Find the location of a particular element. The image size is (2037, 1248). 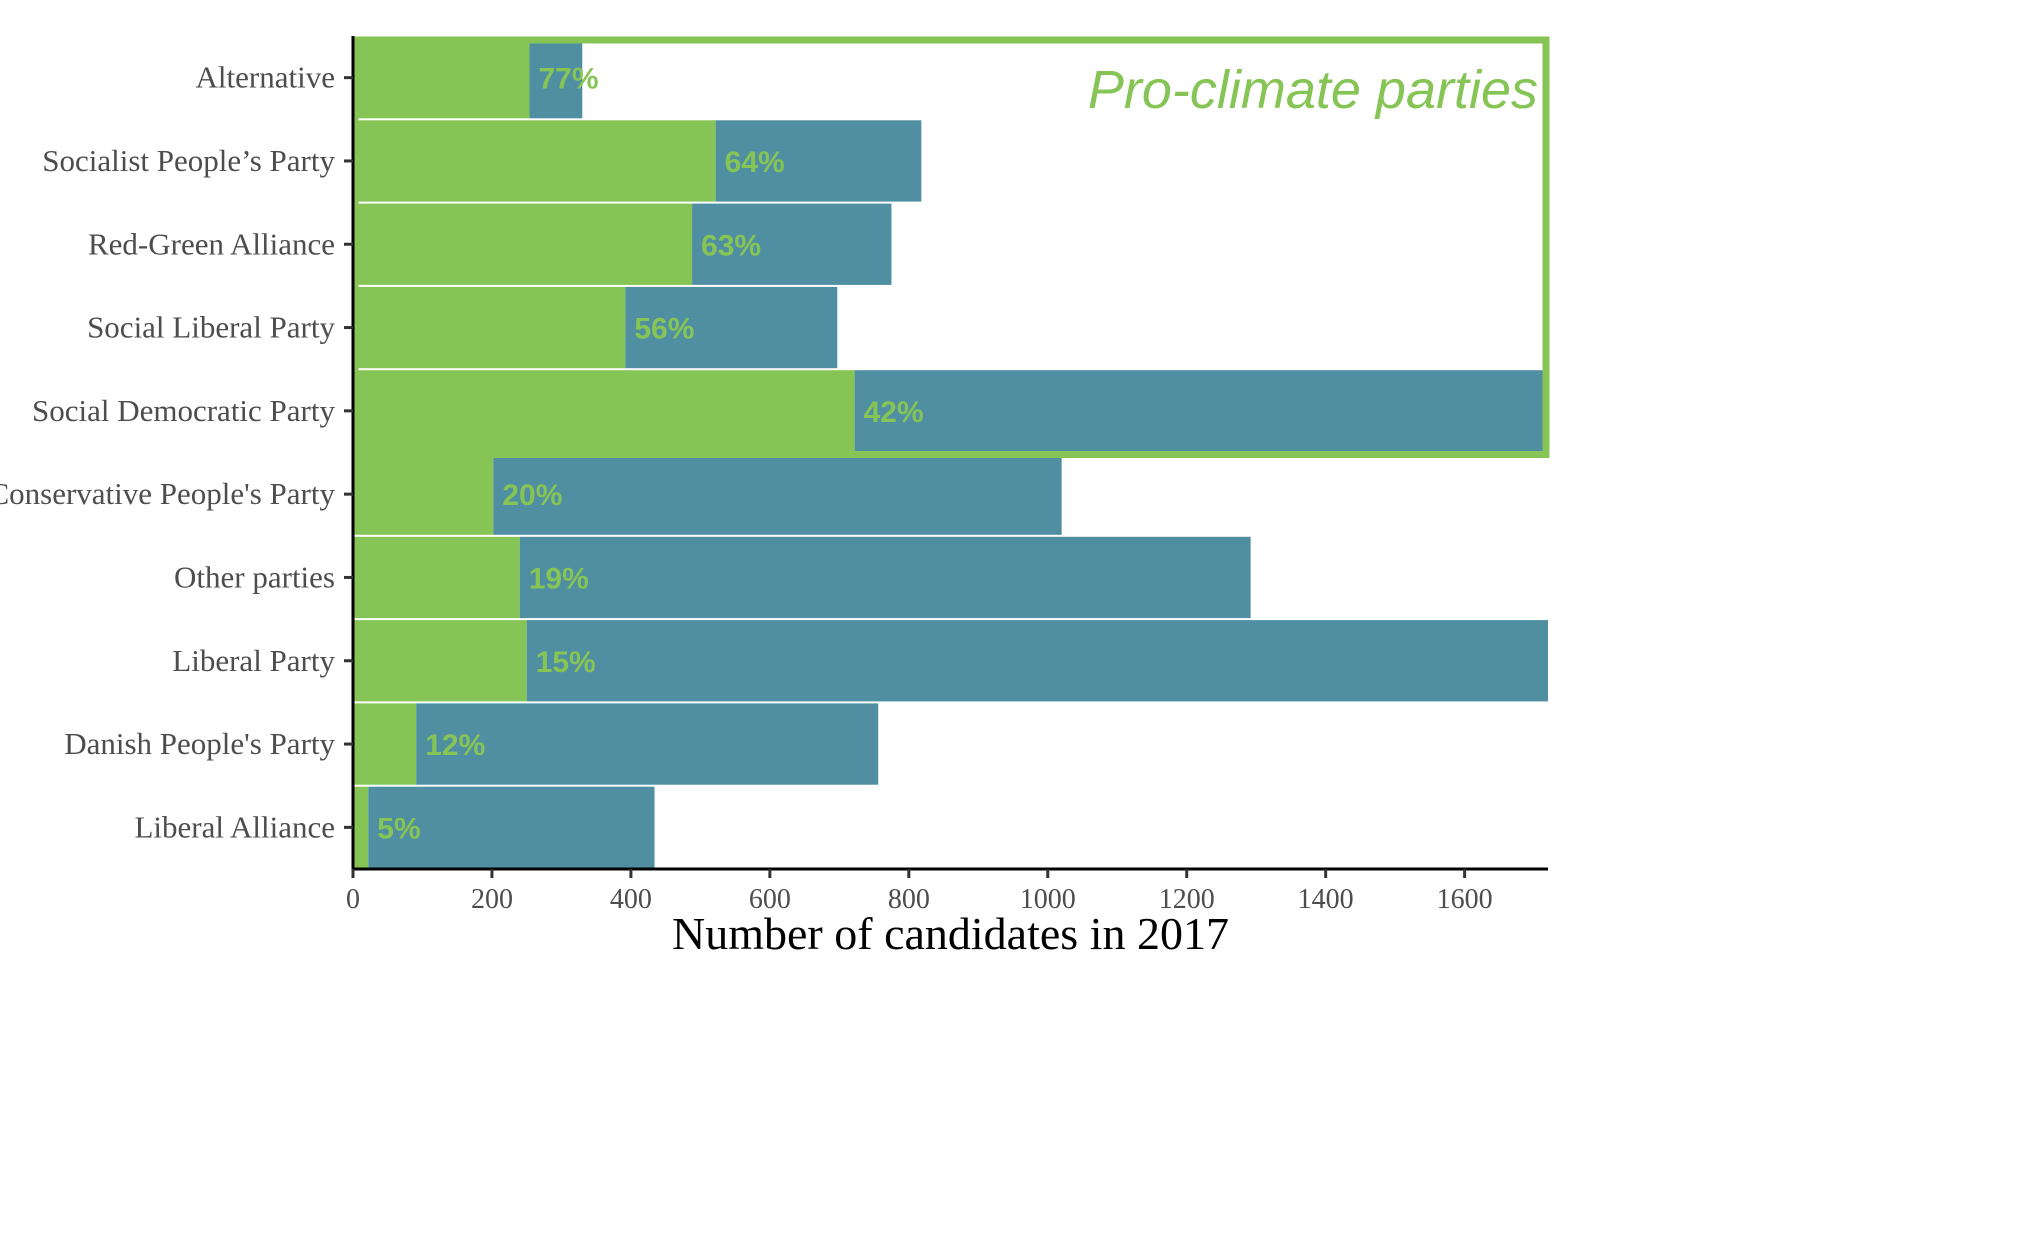

percent-label-5: 20% is located at coordinates (532, 495).